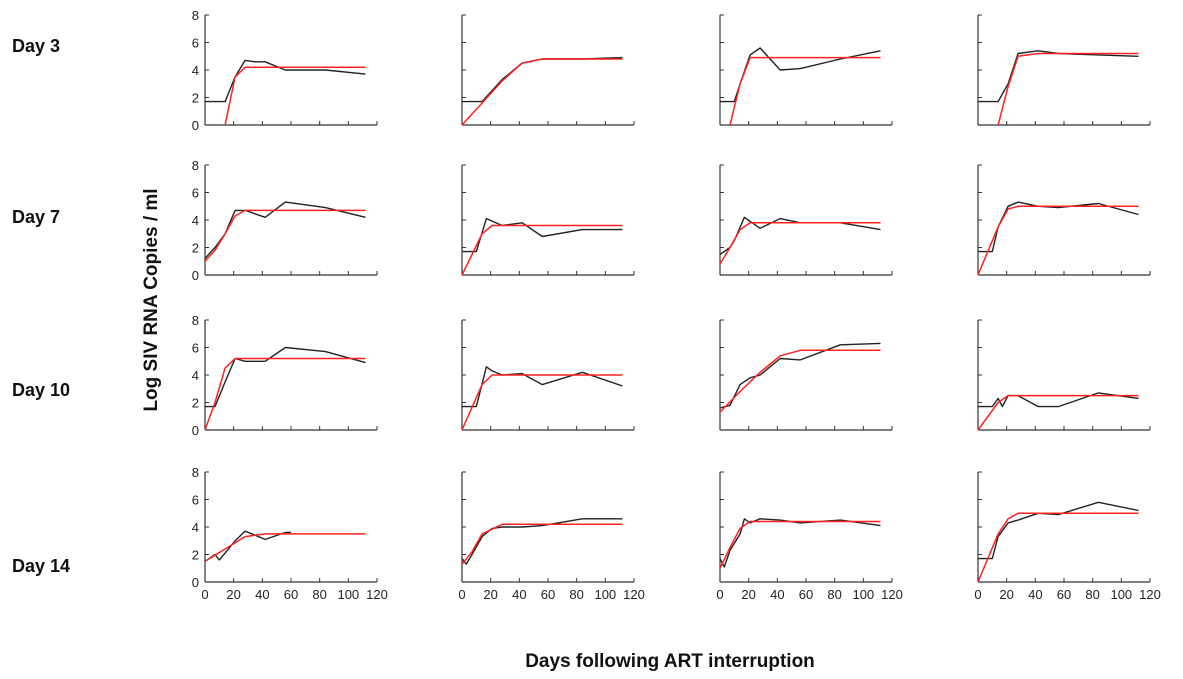  Describe the element at coordinates (806, 220) in the screenshot. I see `panel-r1-c2` at that location.